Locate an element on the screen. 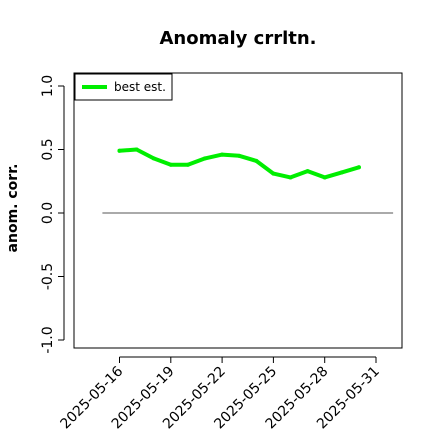 This screenshot has width=440, height=440. y-tick-label: -1.0 is located at coordinates (48, 339).